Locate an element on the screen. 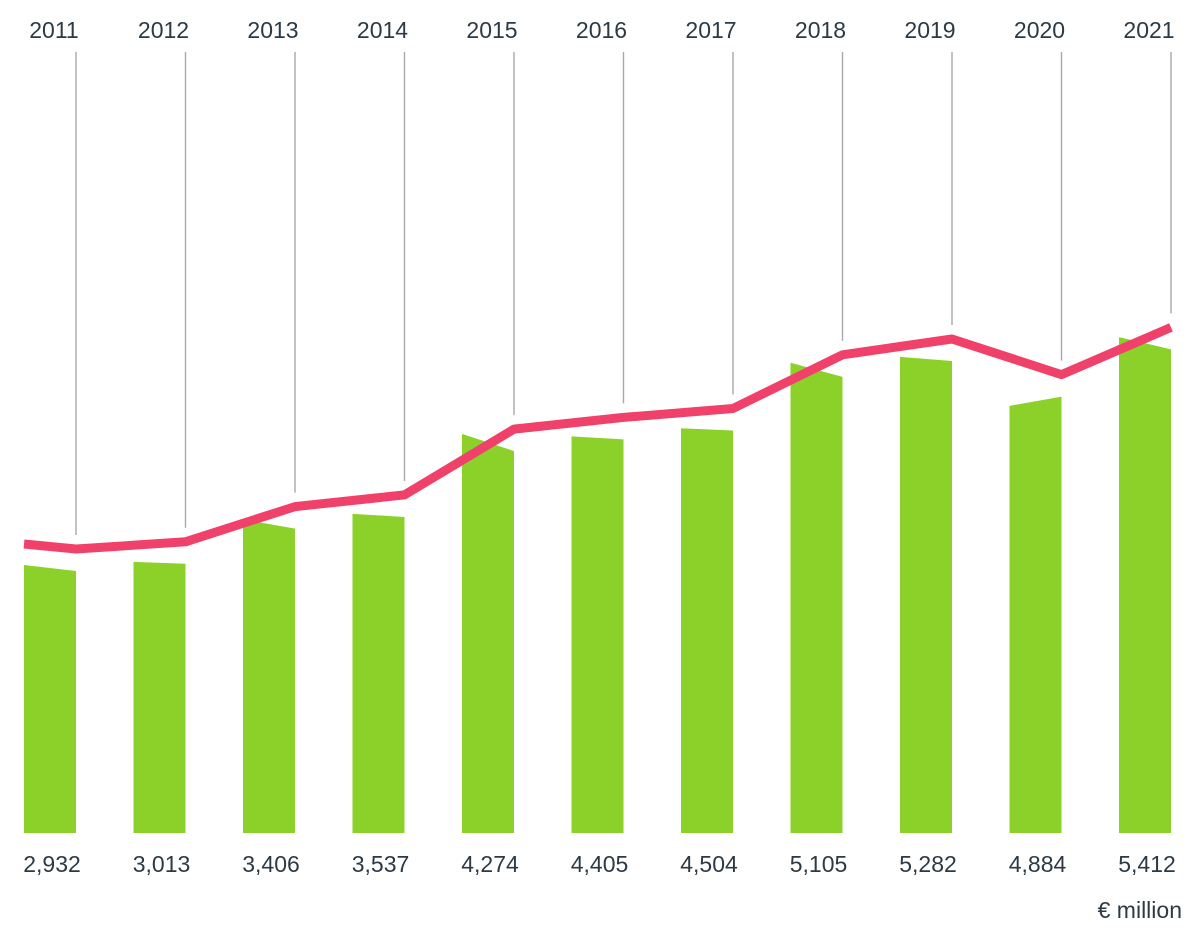 The image size is (1200, 934). bar-2018 is located at coordinates (816, 597).